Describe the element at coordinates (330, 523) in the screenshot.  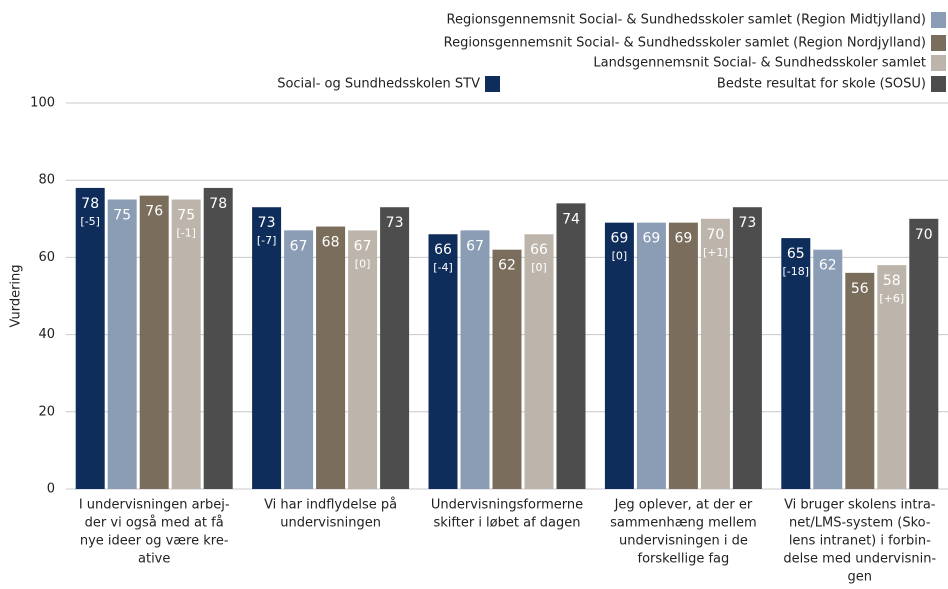
I see `x-tick-label: undervisningen` at that location.